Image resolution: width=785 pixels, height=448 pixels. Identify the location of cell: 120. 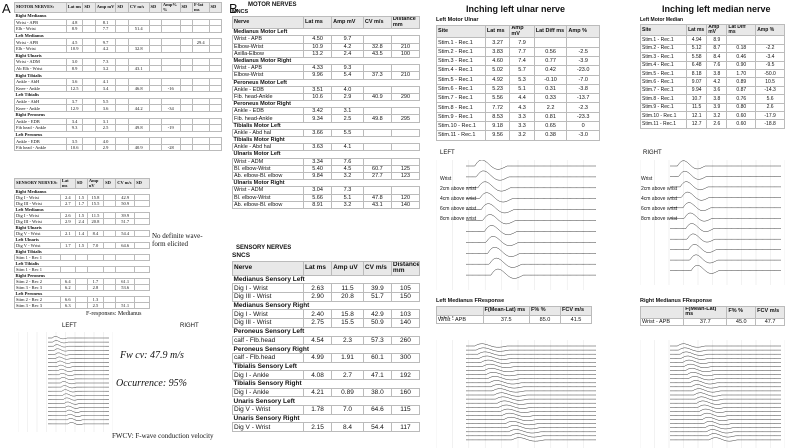
(405, 197).